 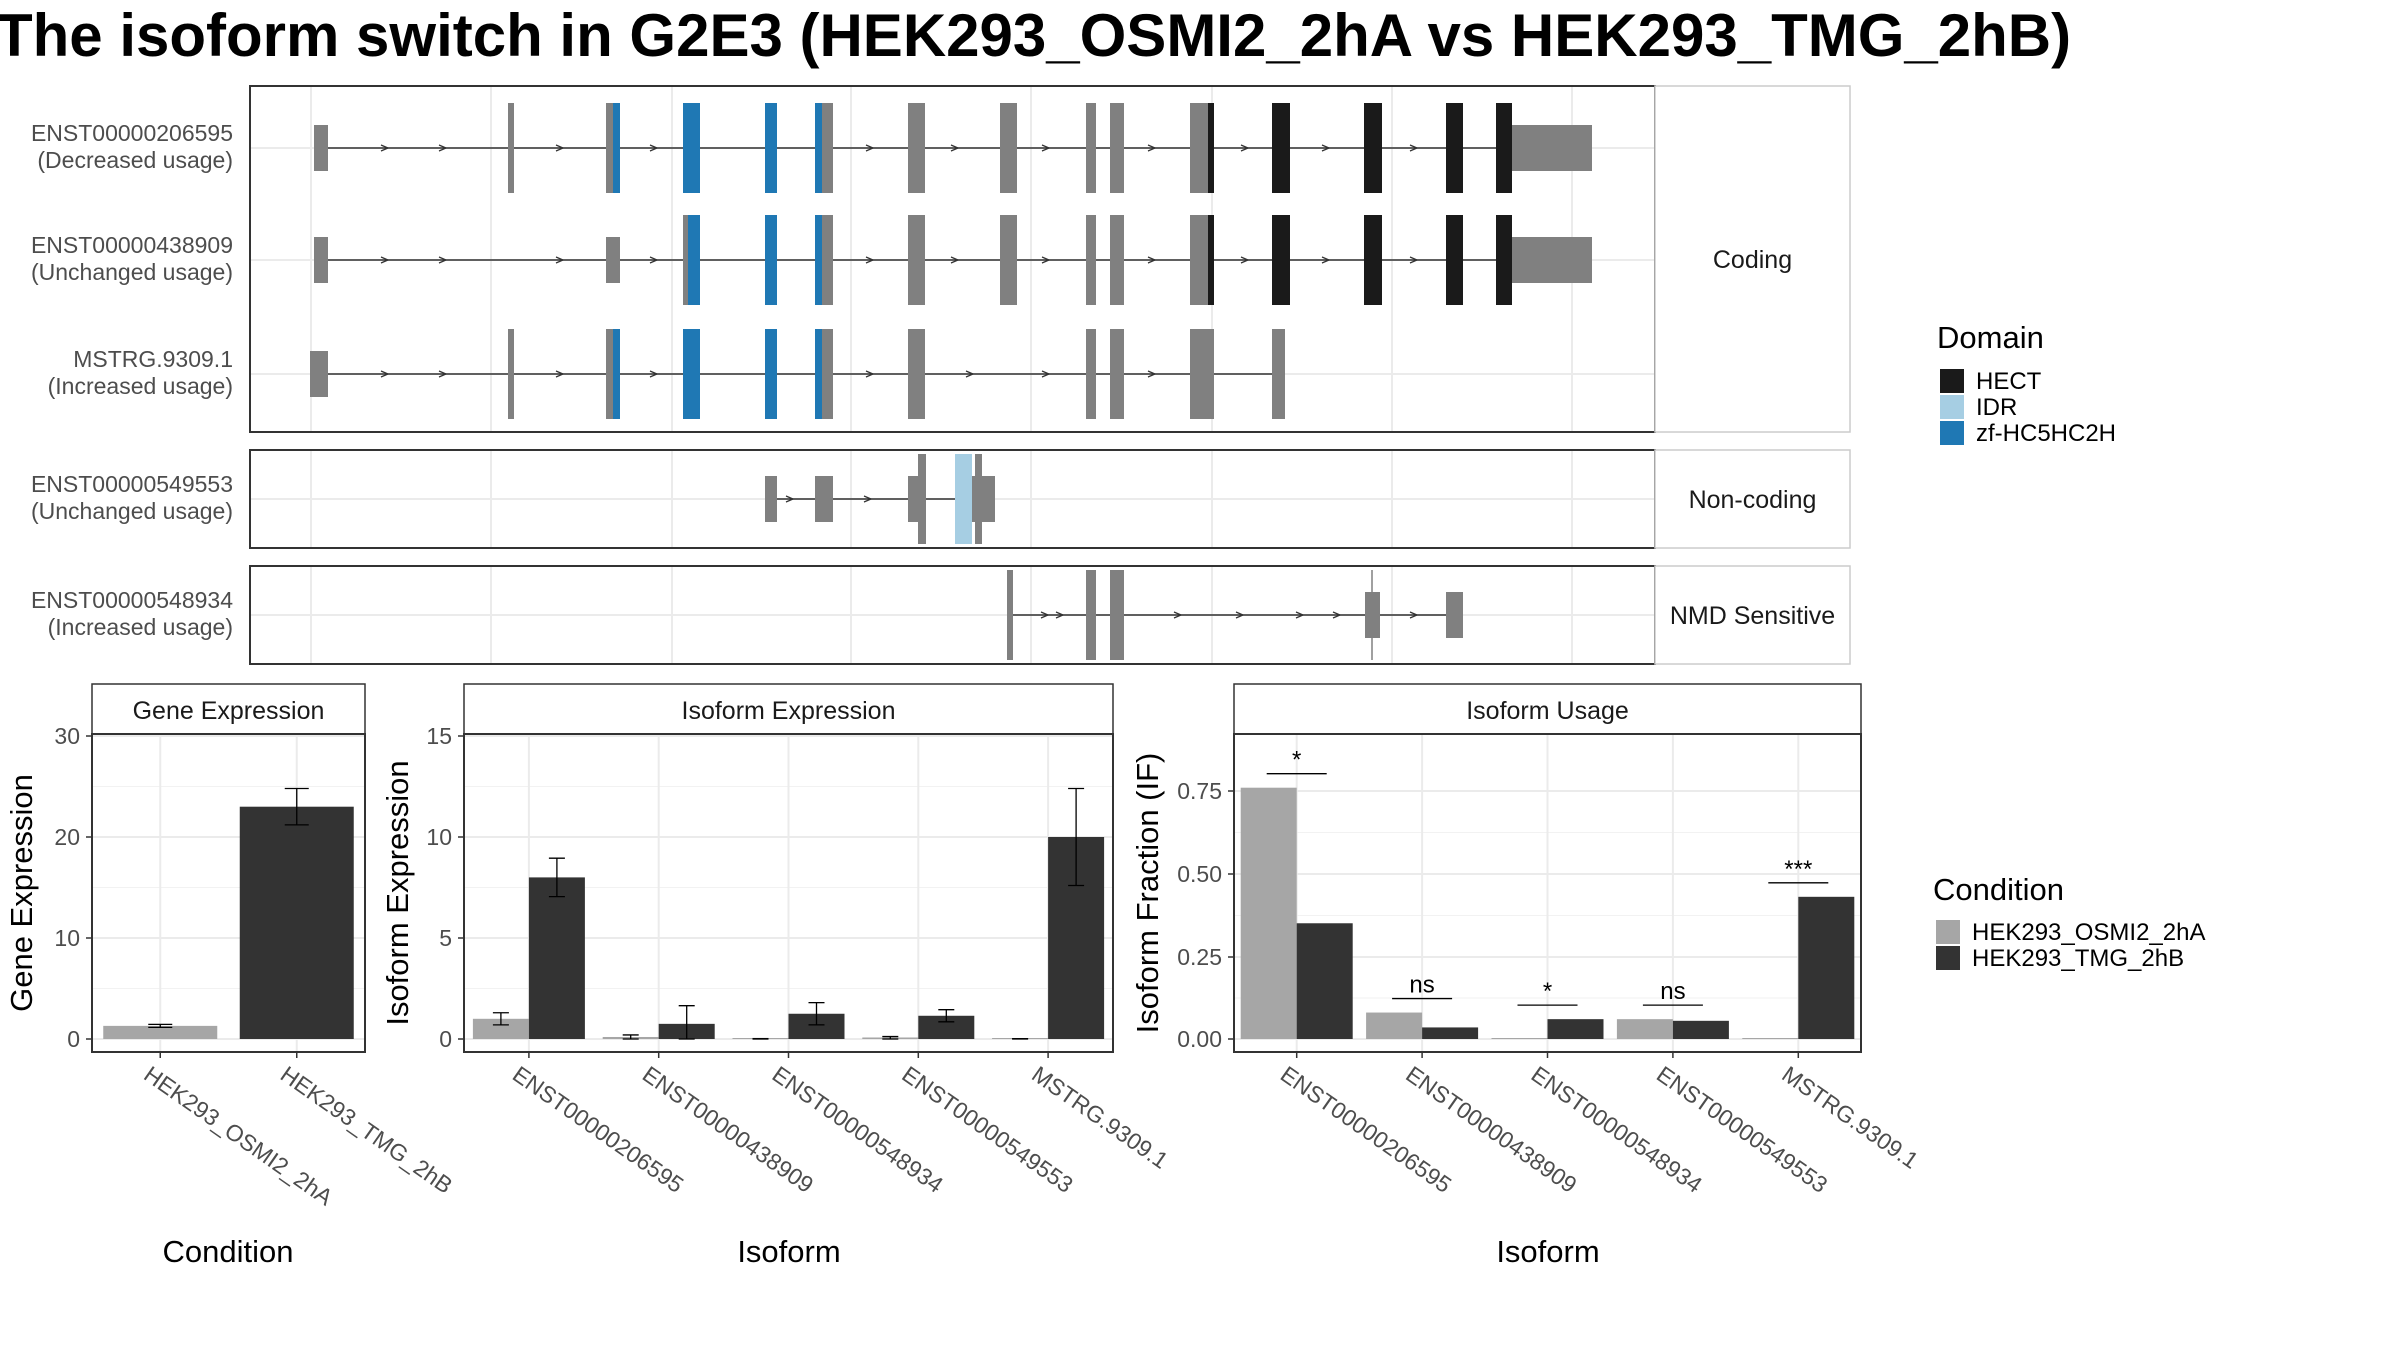 What do you see at coordinates (397, 892) in the screenshot?
I see `y-axis-title: Isoform Expression` at bounding box center [397, 892].